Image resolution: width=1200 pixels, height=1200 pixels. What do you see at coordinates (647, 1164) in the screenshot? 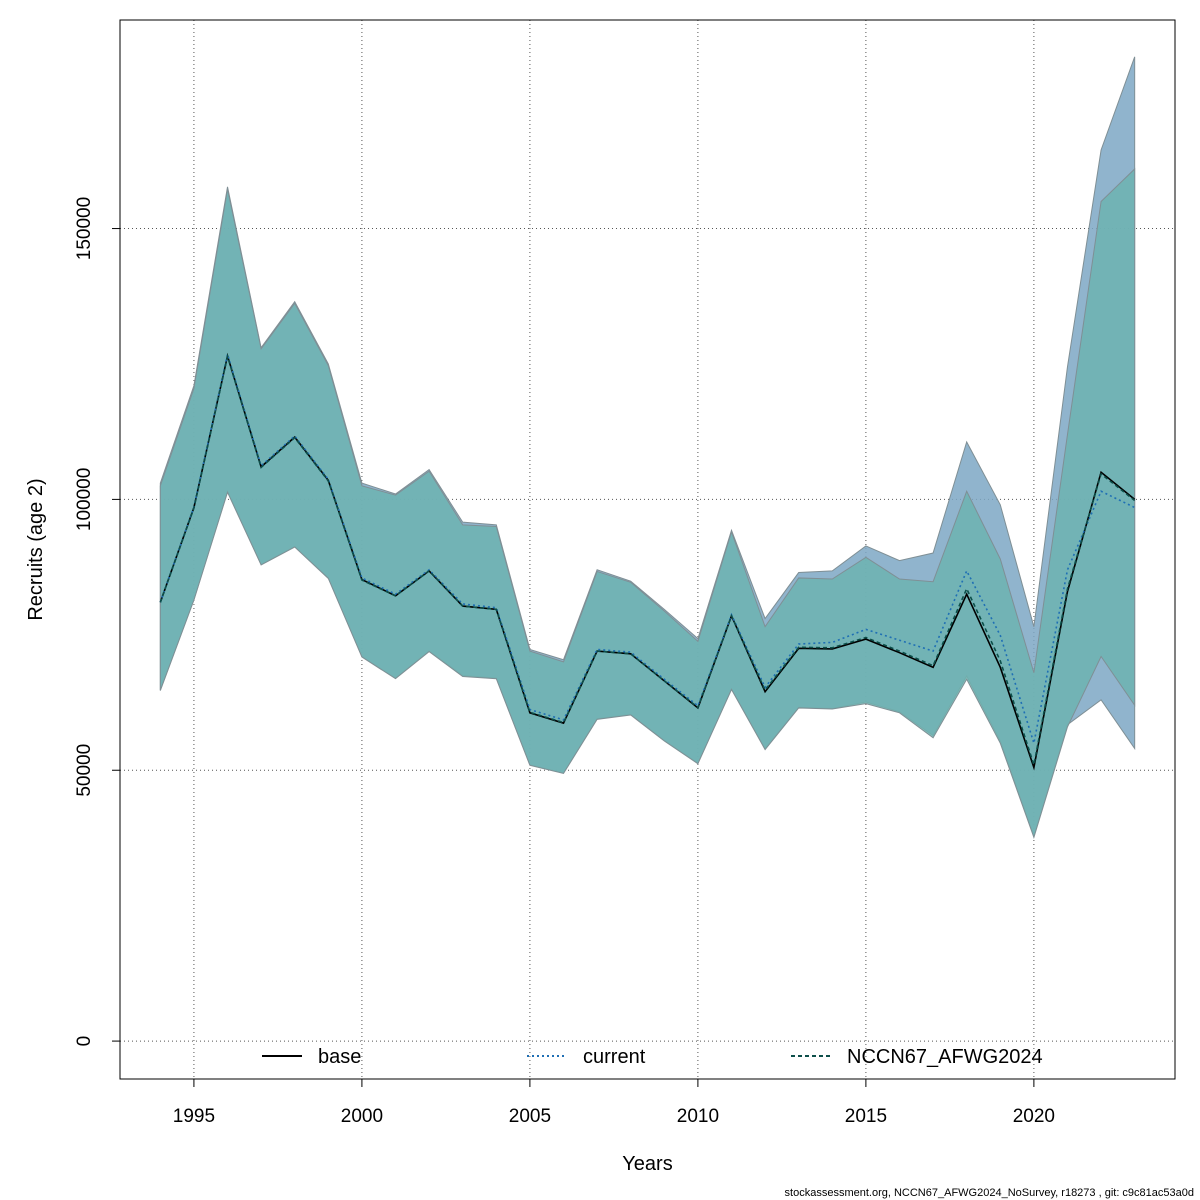
I see `x-axis-title: Years` at bounding box center [647, 1164].